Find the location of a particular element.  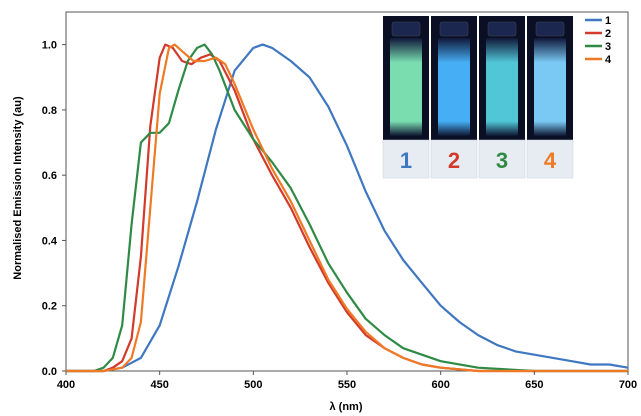

x-axis-ticks: 400 450 500 550 600 650 700 is located at coordinates (347, 381).